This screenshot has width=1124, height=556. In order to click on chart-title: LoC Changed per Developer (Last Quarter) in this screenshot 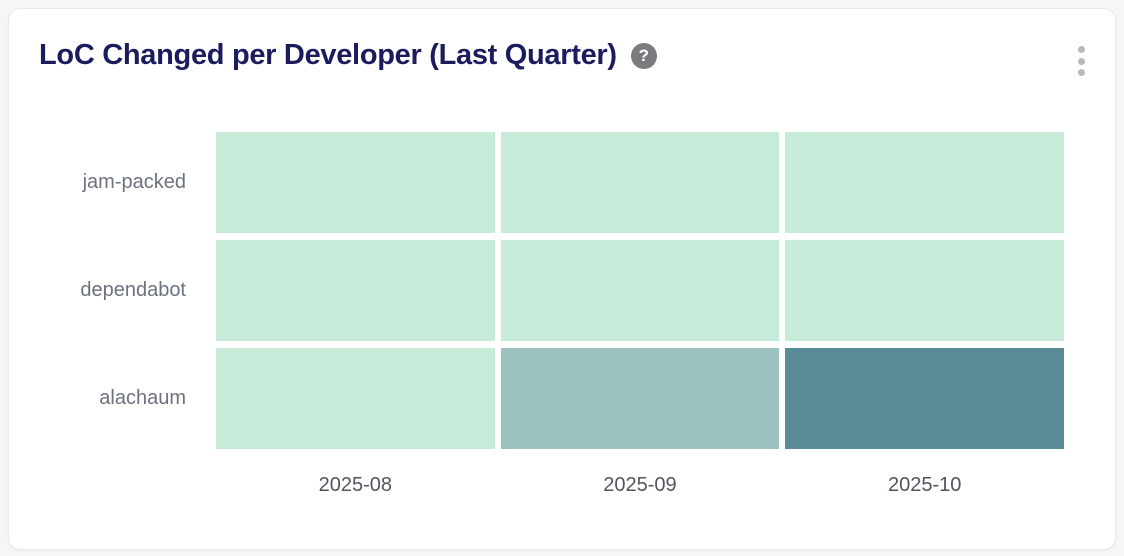, I will do `click(328, 55)`.